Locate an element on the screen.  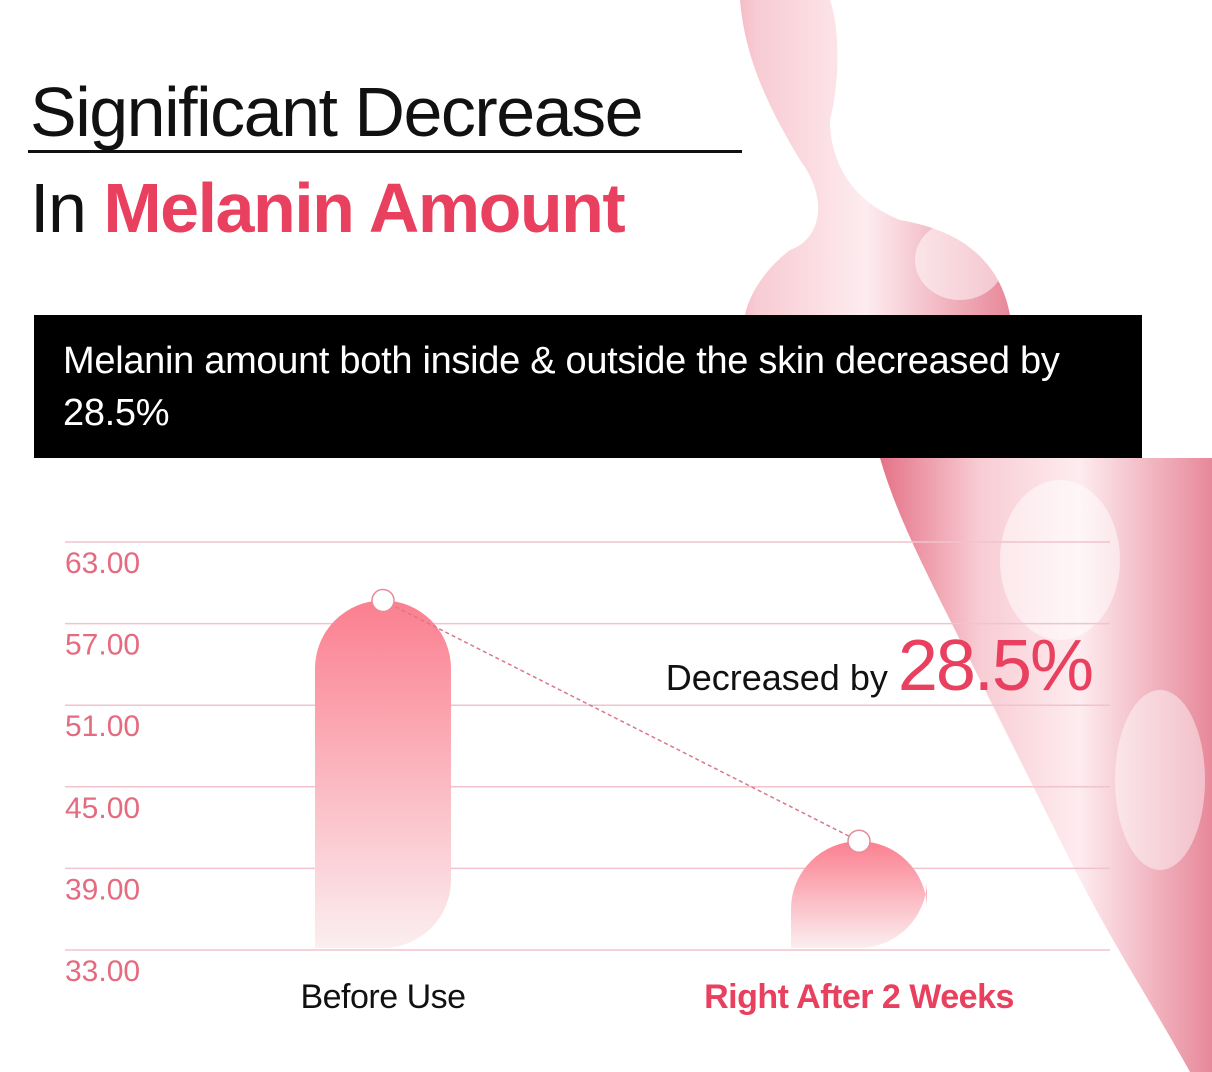
y-tick-label: 63.00 is located at coordinates (102, 563).